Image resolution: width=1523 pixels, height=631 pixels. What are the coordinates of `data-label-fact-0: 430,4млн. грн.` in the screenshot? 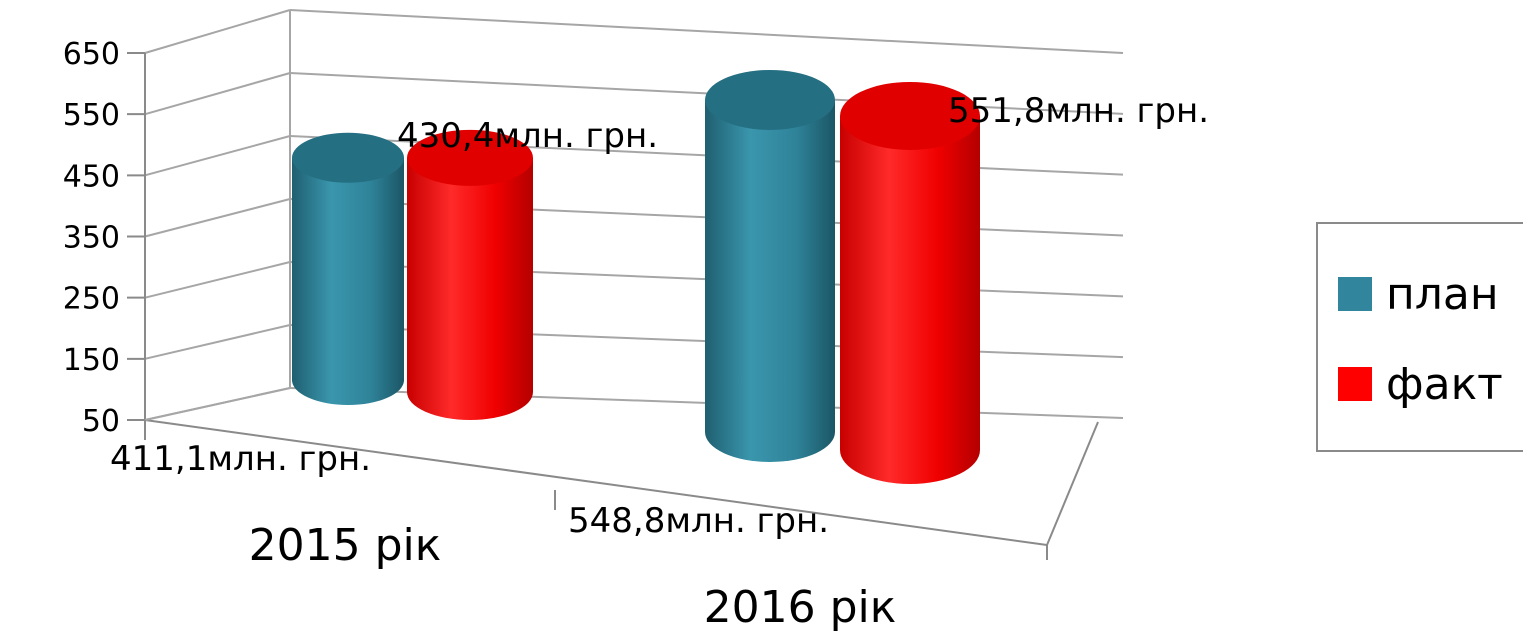 It's located at (527, 136).